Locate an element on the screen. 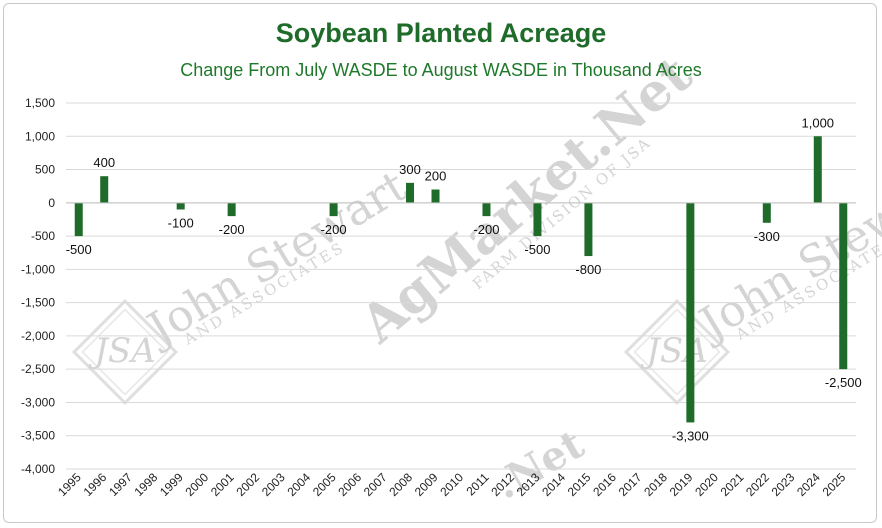  chart-title: Soybean Planted Acreage is located at coordinates (441, 33).